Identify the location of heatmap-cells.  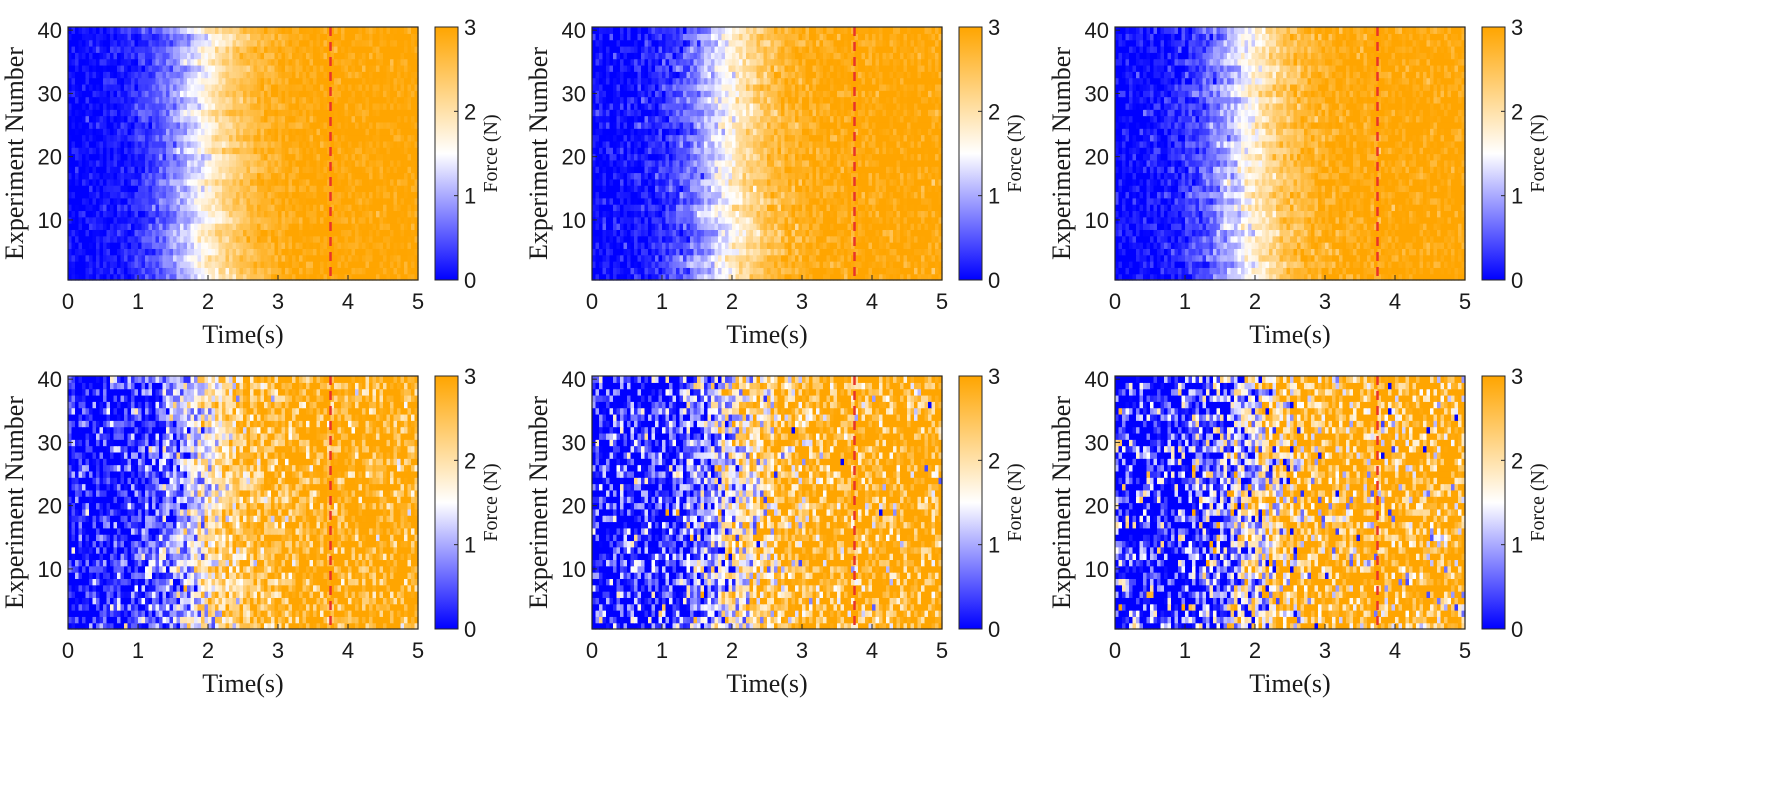
(767, 154).